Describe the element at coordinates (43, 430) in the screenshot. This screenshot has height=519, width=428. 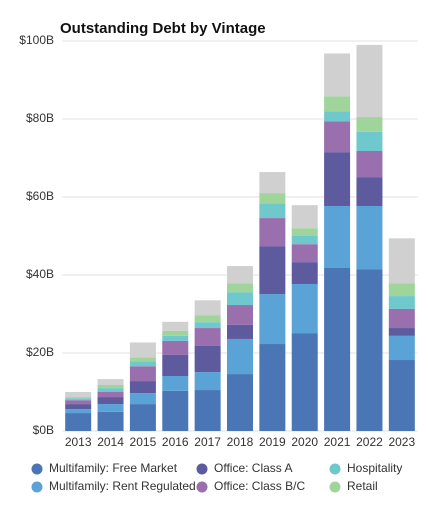
I see `y-tick-label: $0B` at that location.